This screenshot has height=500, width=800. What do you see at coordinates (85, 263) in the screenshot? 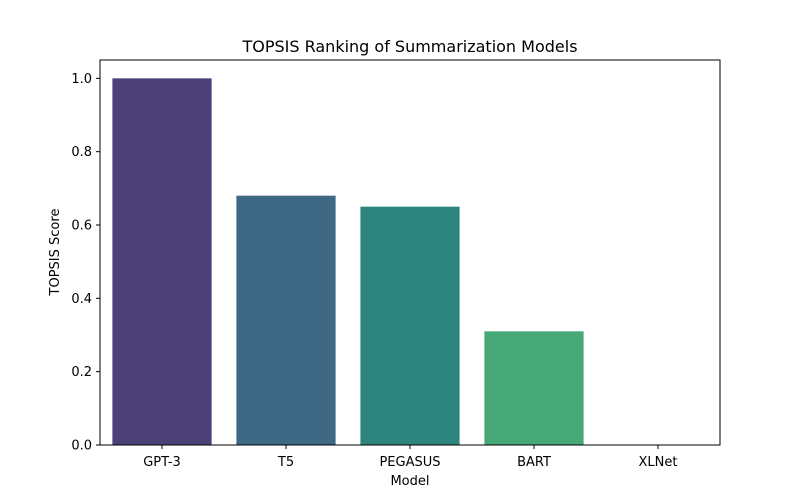
I see `y-axis-ticks: 0.0 0.2 0.4 0.6 0.8 1.0` at bounding box center [85, 263].